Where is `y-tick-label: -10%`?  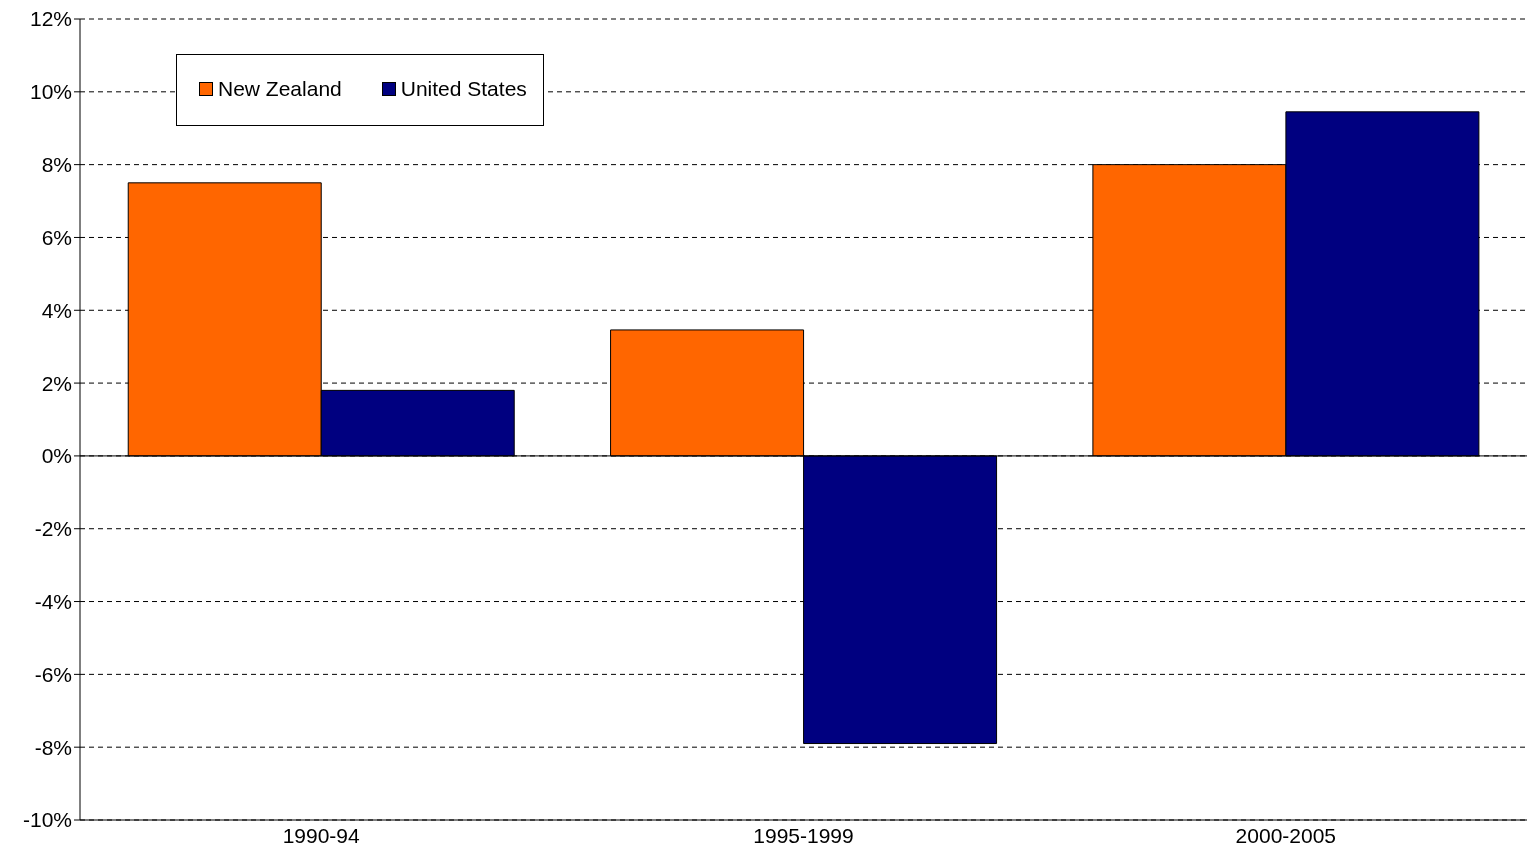
y-tick-label: -10% is located at coordinates (47, 820).